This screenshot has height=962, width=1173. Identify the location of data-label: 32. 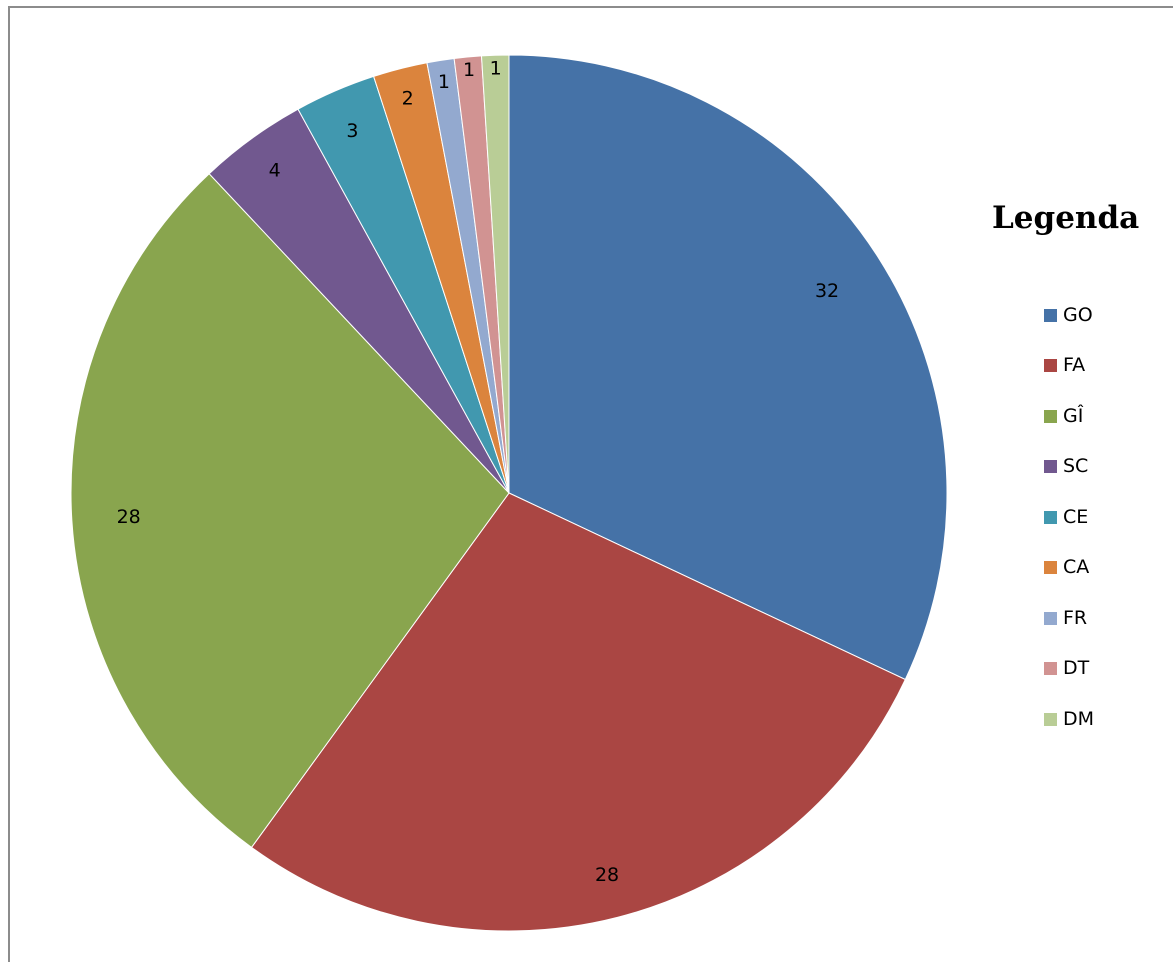
(827, 291).